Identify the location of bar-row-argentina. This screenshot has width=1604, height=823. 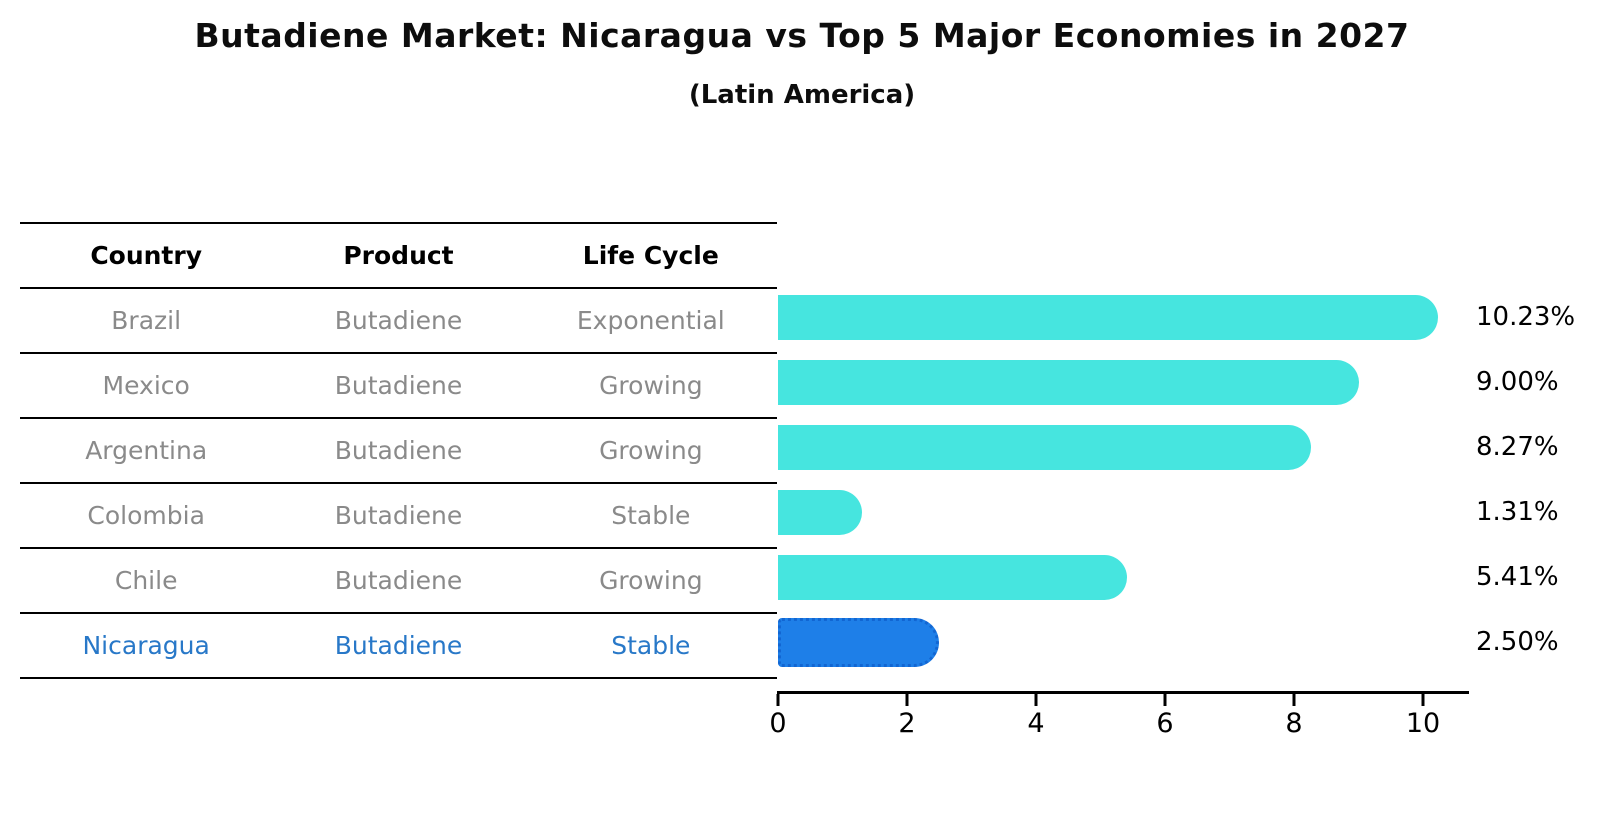
(1128, 447).